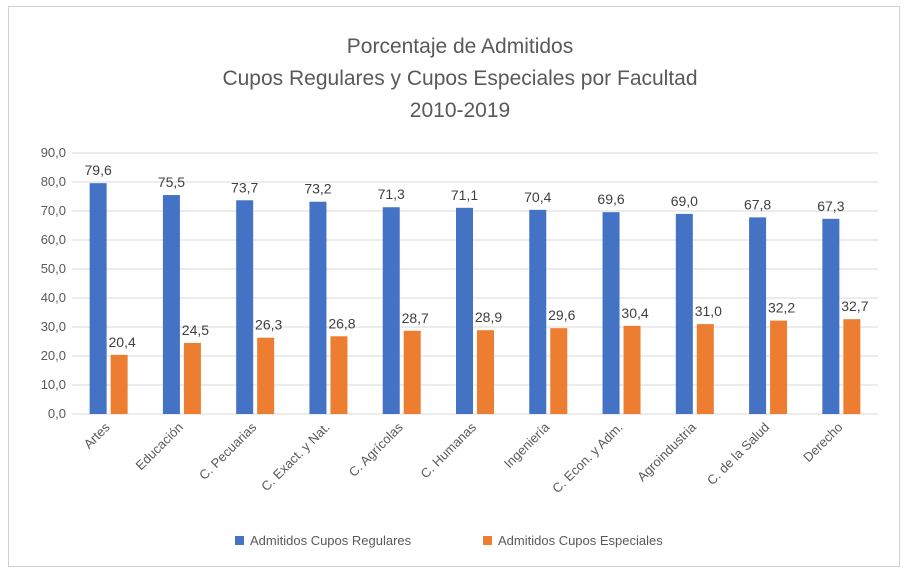  I want to click on data-label: 69,6, so click(610, 199).